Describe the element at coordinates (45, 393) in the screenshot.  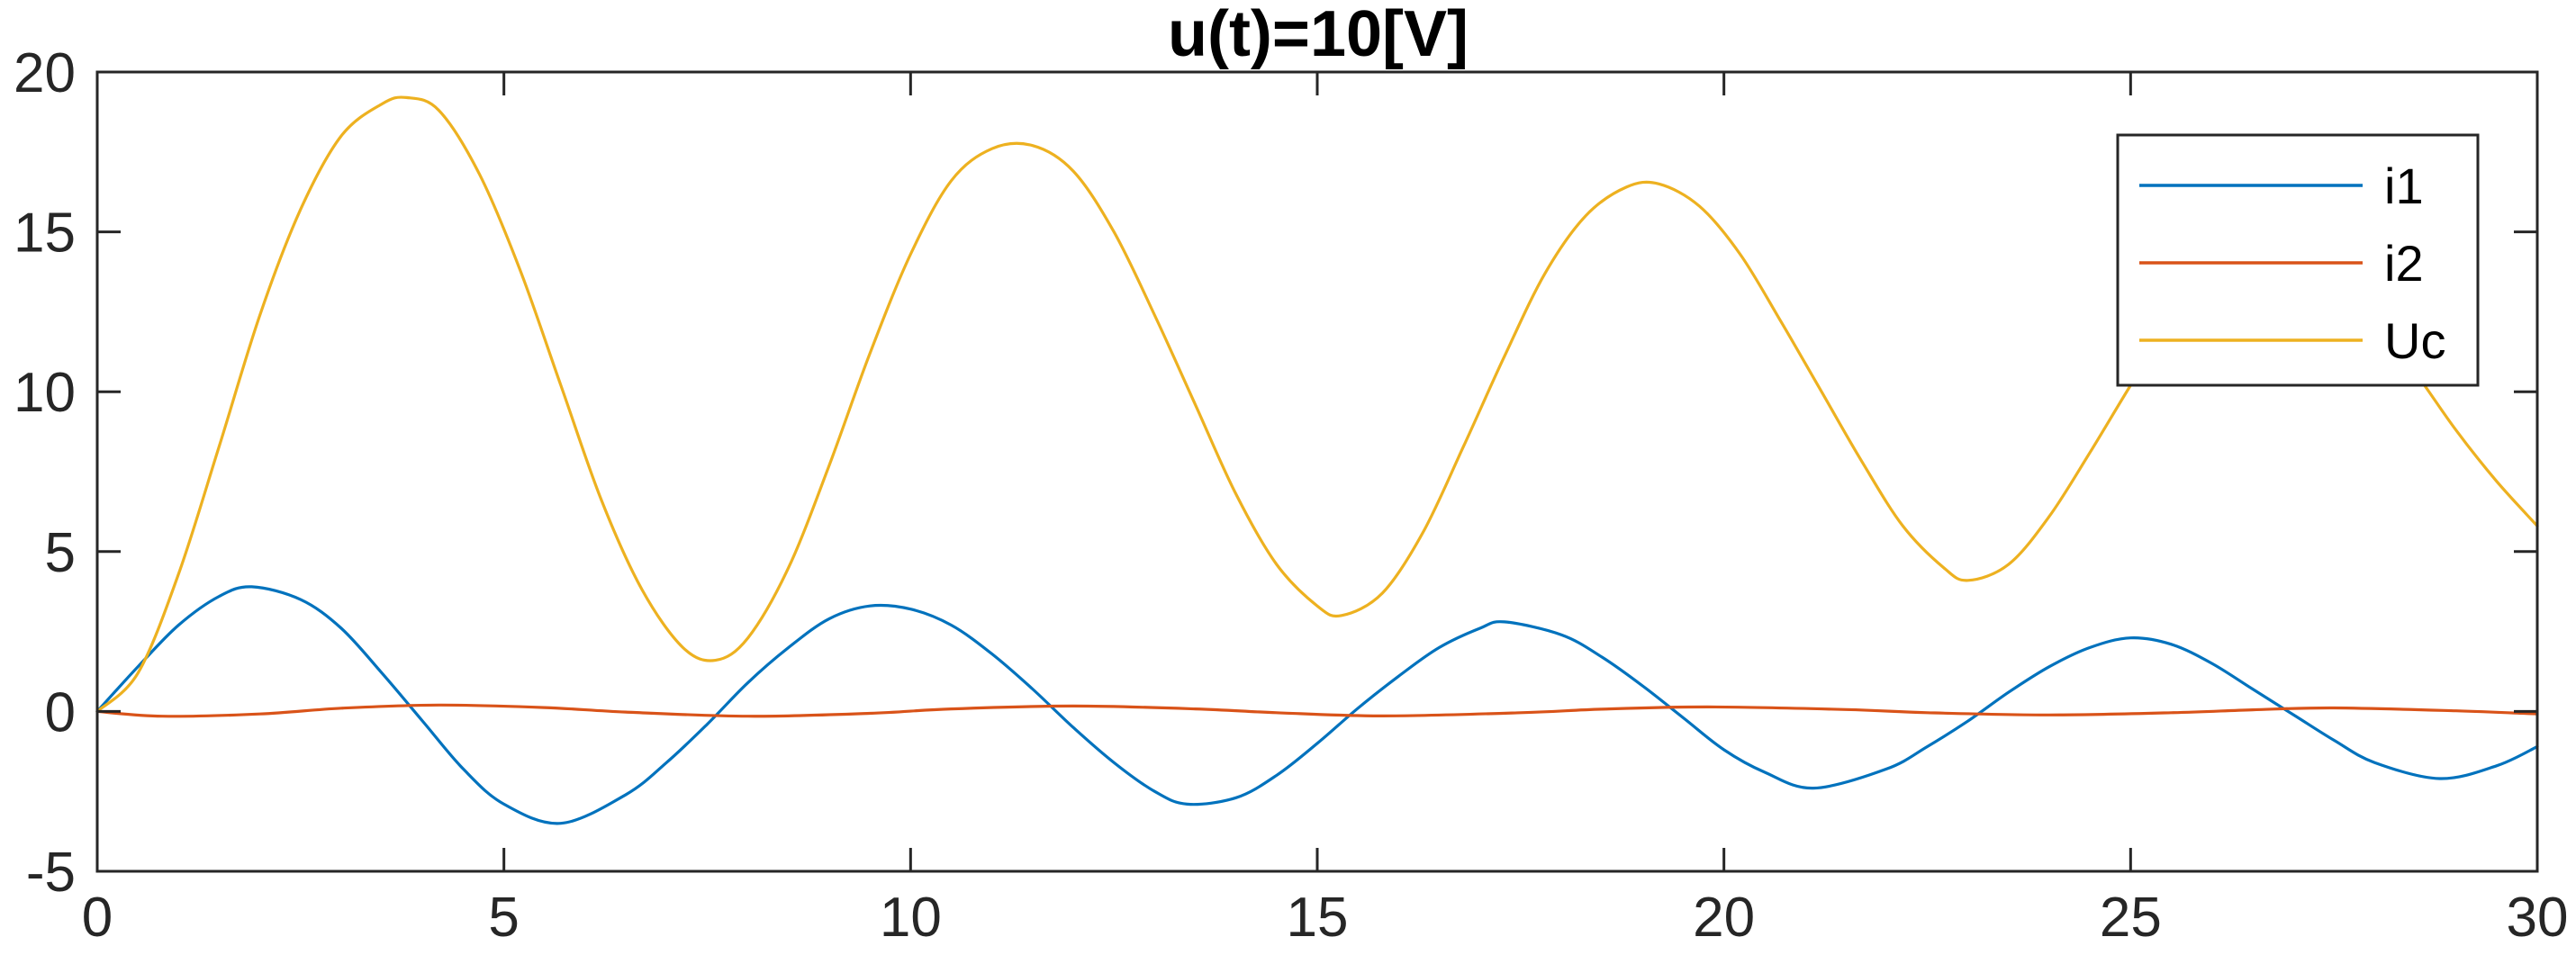
I see `y-tick-label: 10` at that location.